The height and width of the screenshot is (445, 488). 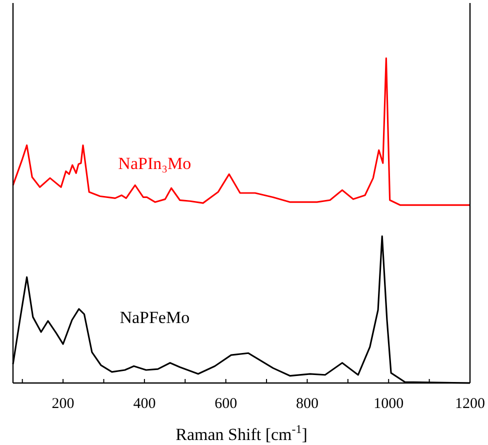 What do you see at coordinates (63, 404) in the screenshot?
I see `x-tick-label: 200` at bounding box center [63, 404].